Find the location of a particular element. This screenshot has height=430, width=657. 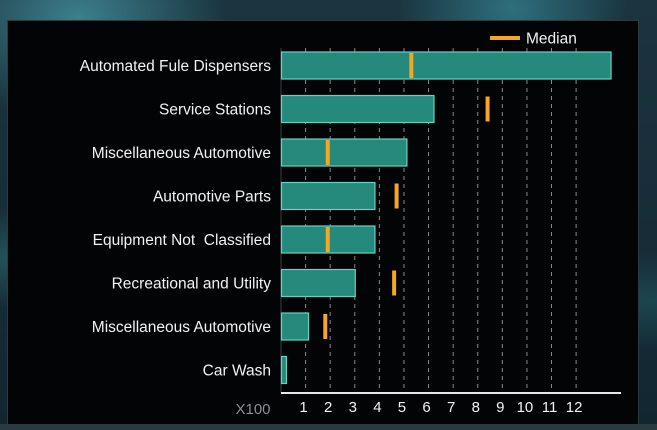

x-tick-1: 1 is located at coordinates (303, 407).